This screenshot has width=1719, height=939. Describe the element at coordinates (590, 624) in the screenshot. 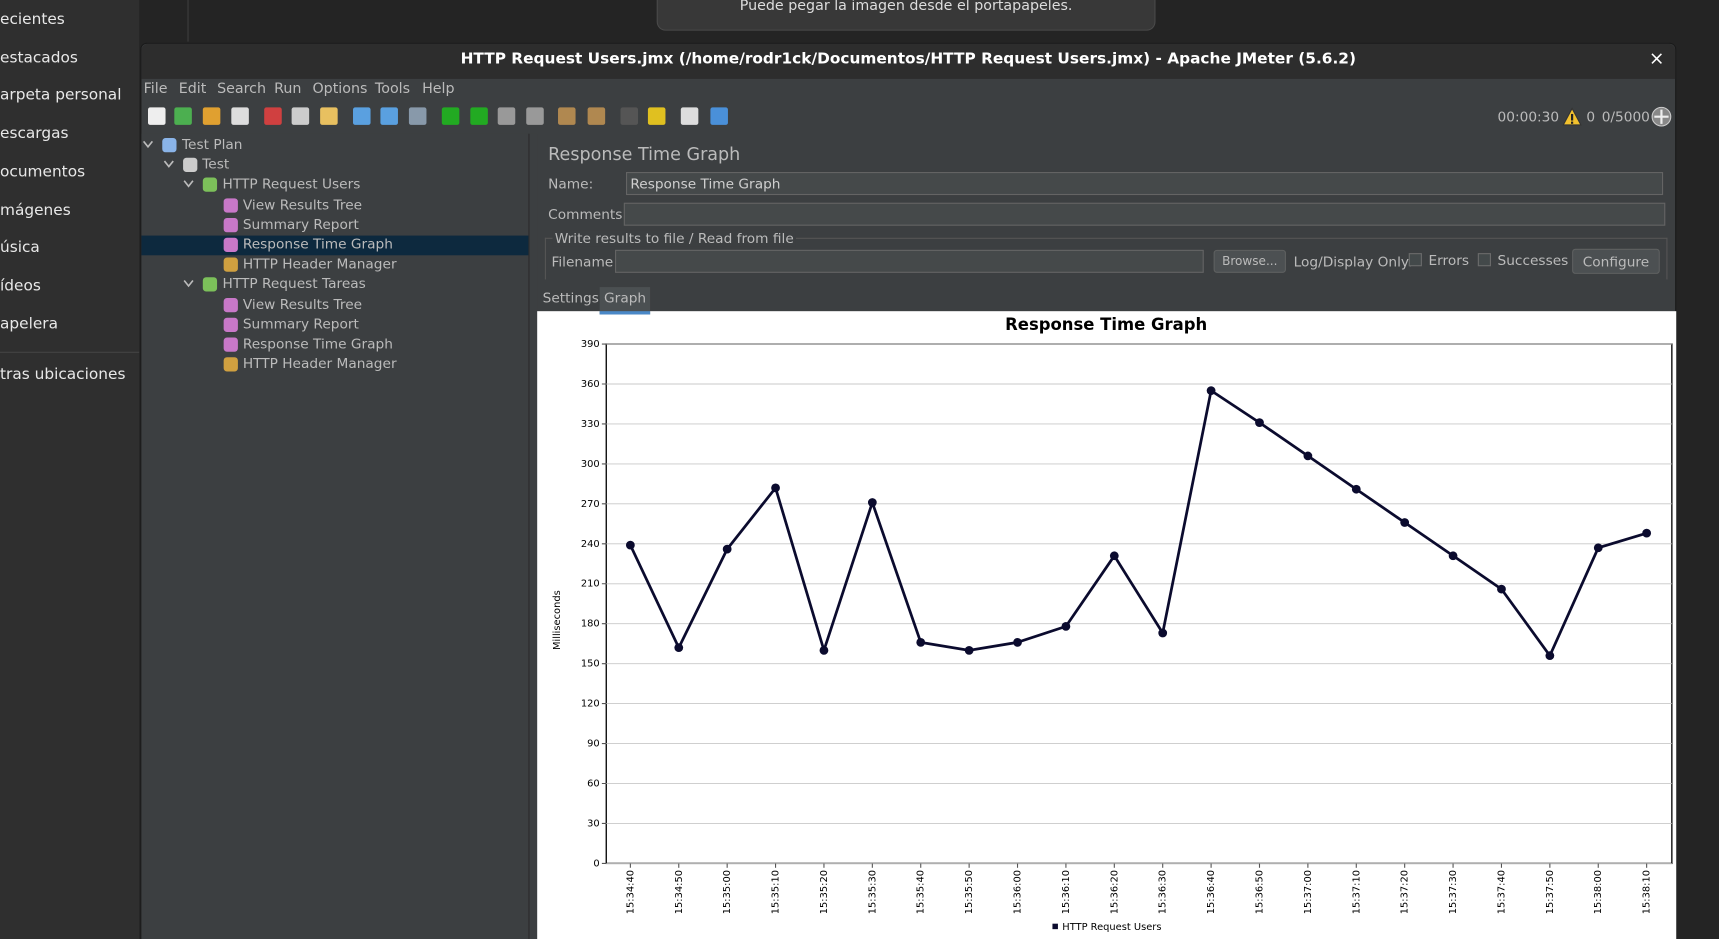

I see `y-tick-label: 180` at that location.